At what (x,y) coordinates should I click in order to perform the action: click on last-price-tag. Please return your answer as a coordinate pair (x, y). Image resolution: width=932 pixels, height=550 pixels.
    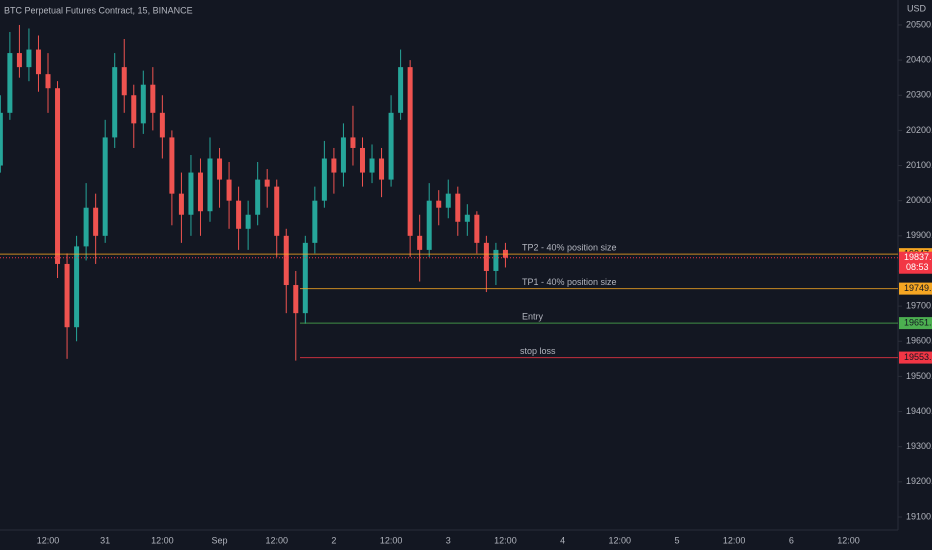
    Looking at the image, I should click on (915, 262).